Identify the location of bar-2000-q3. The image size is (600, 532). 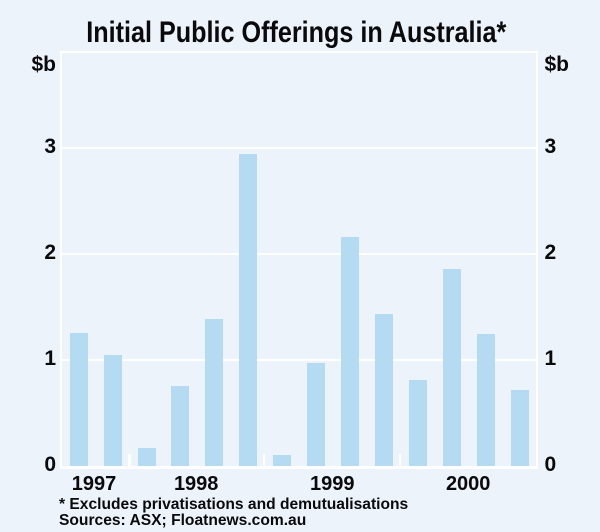
(485, 400).